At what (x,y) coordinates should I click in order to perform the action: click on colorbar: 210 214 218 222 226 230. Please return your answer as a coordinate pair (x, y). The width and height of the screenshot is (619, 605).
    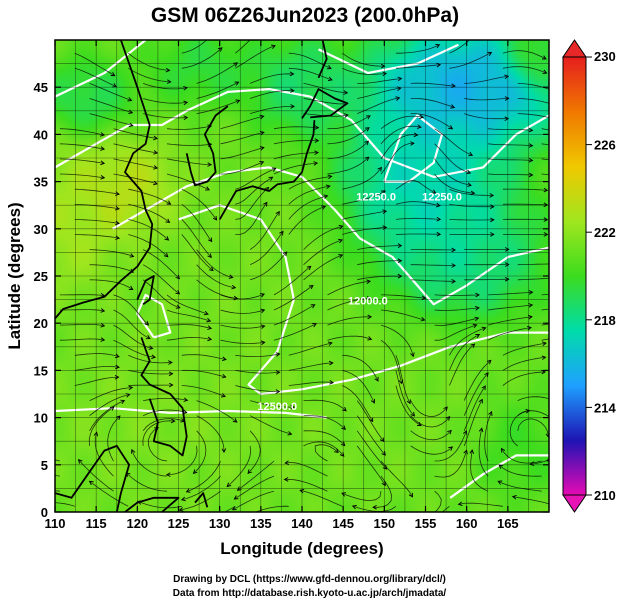
    Looking at the image, I should click on (589, 276).